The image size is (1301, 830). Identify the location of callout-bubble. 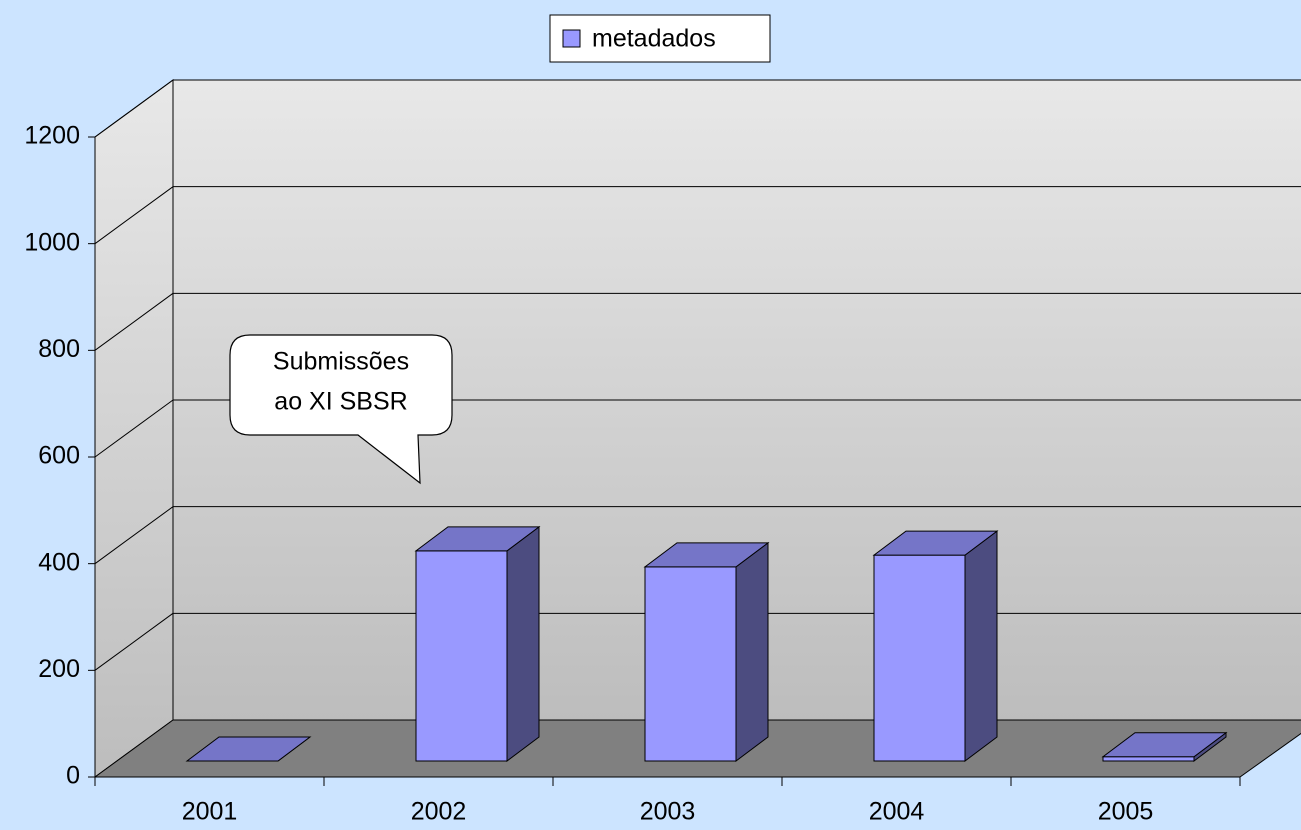
(341, 409).